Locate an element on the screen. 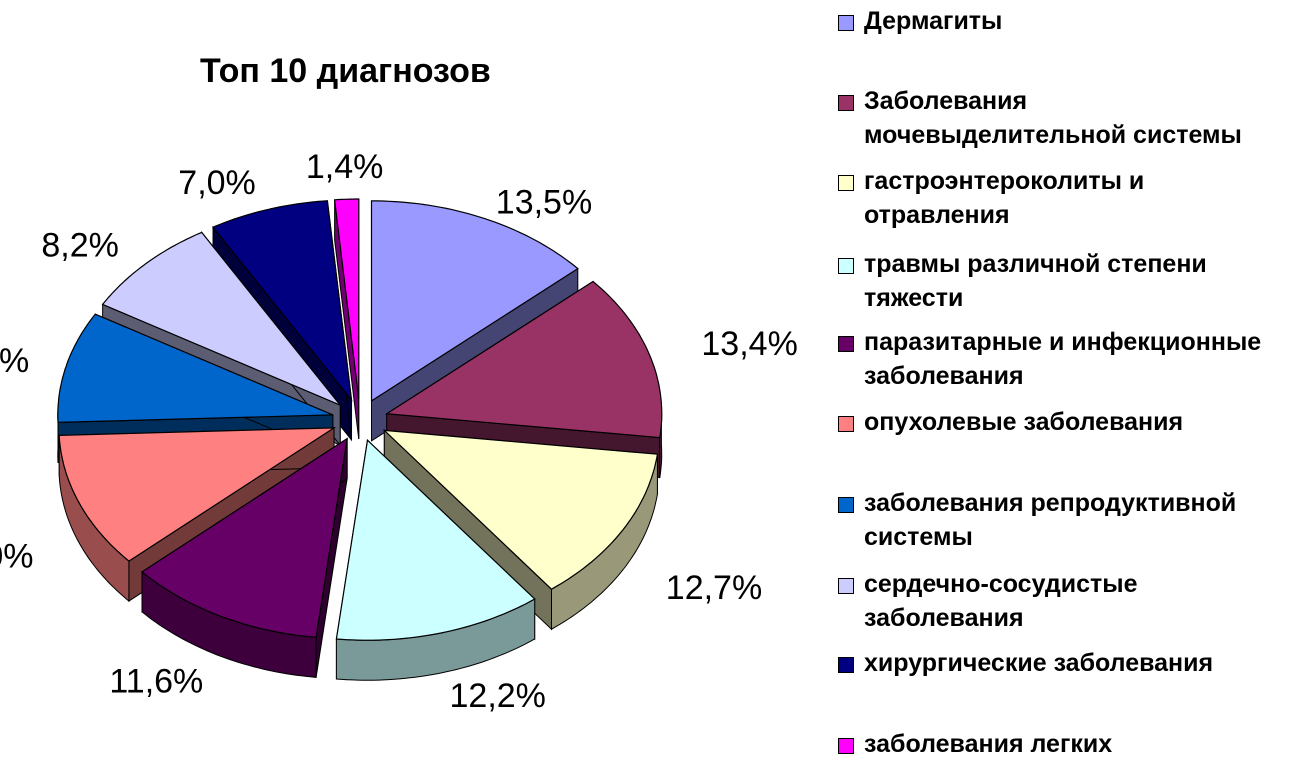 This screenshot has width=1312, height=768. legend-item: сердечно-сосудистые заболевания is located at coordinates (988, 601).